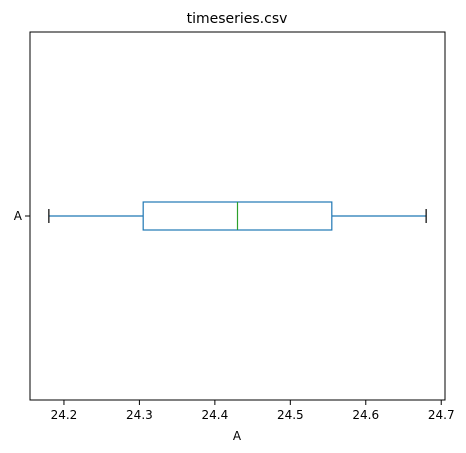  I want to click on x-tick-label: 24.7, so click(441, 415).